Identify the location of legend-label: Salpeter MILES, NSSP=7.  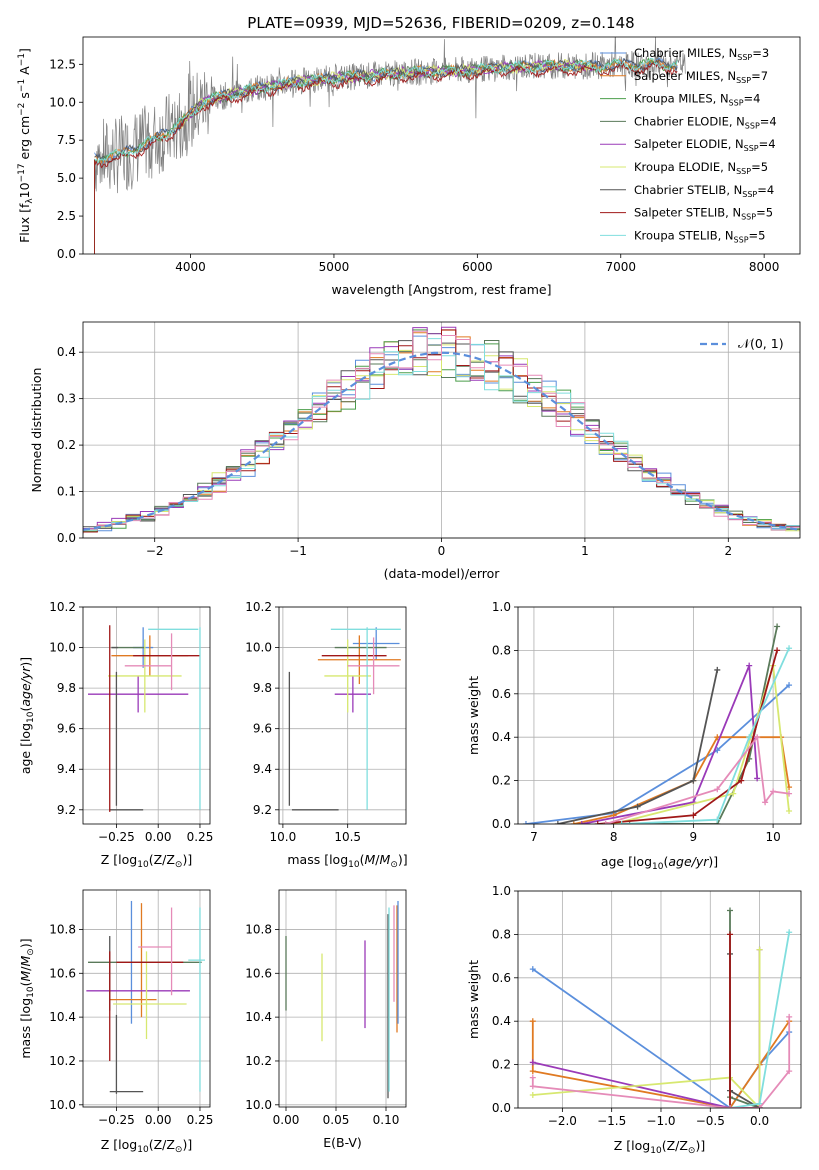
(701, 77).